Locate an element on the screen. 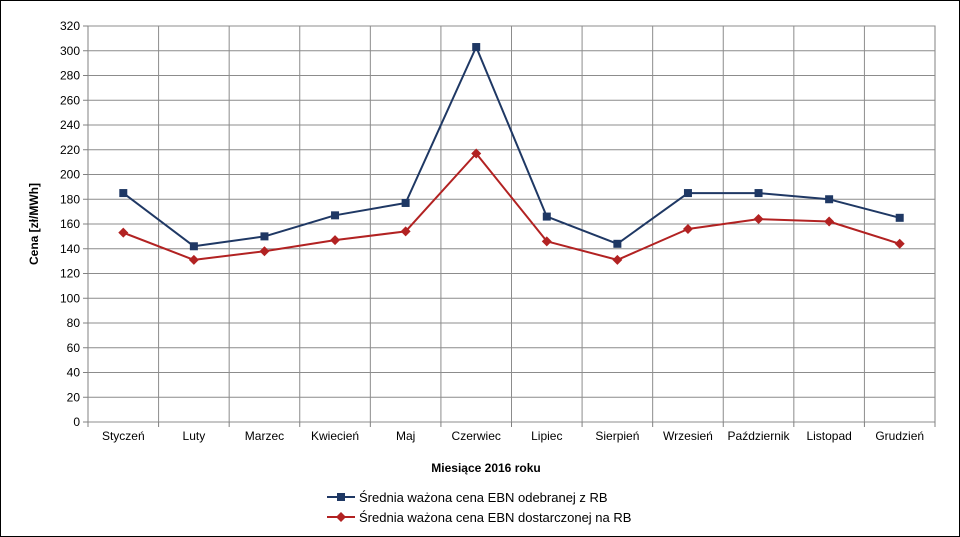 This screenshot has height=537, width=960. y-tick-label: 320 is located at coordinates (70, 26).